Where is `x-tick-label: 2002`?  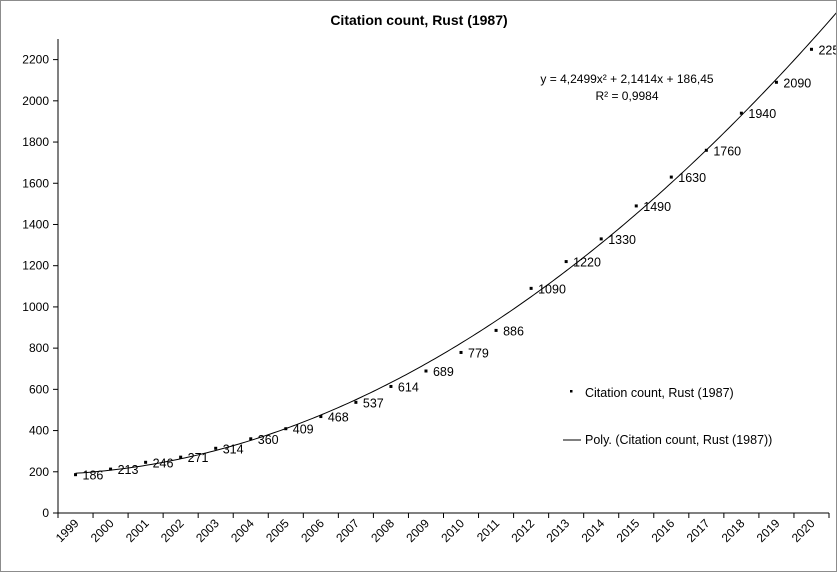
x-tick-label: 2002 is located at coordinates (172, 530).